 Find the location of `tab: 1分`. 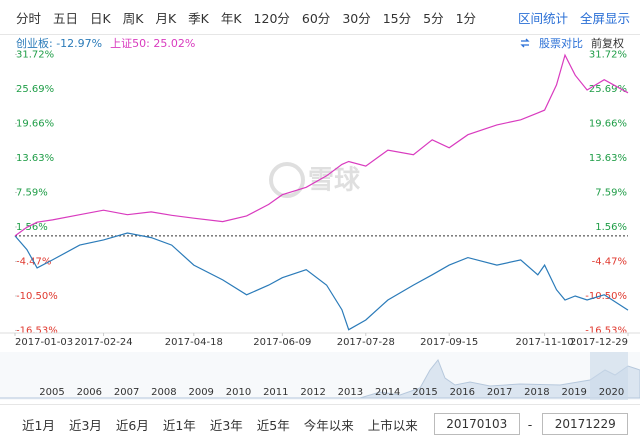

tab: 1分 is located at coordinates (466, 18).